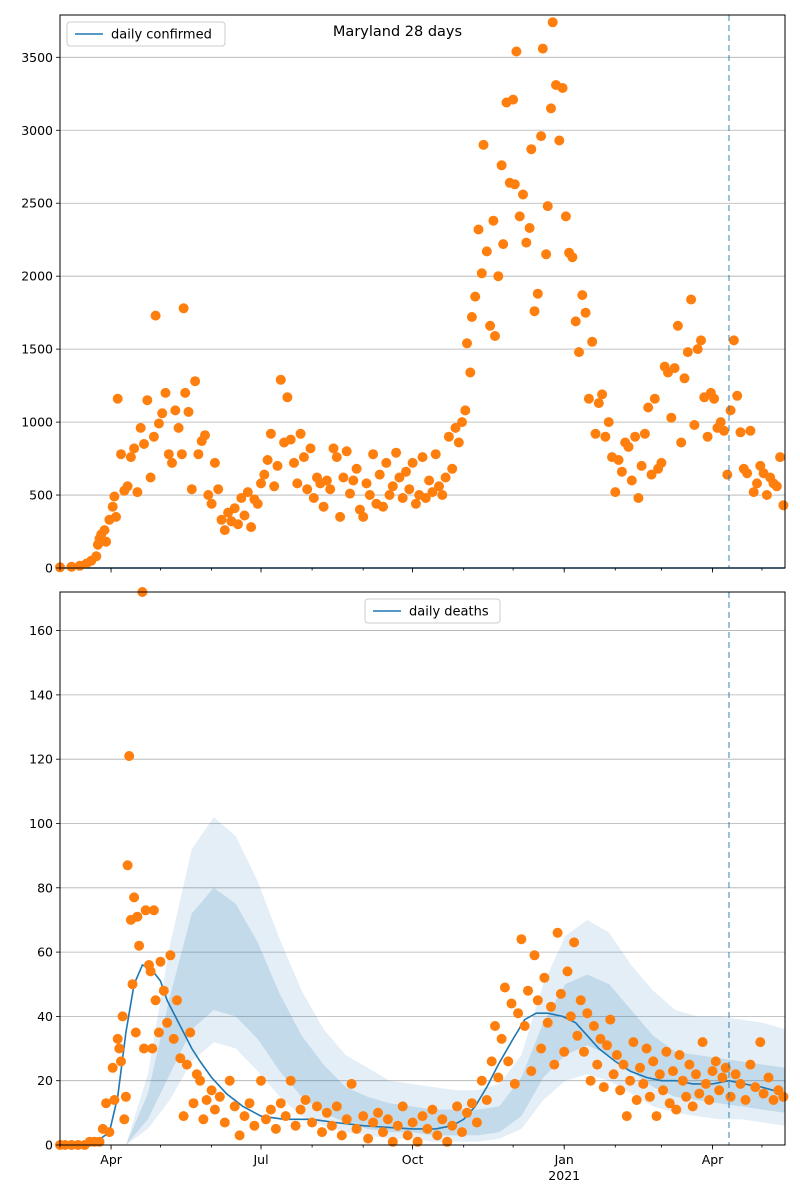 This screenshot has width=800, height=1200. What do you see at coordinates (40, 313) in the screenshot?
I see `confirmed-y-axis: 0 500 1000 1500 2000 2500 3000 3500` at bounding box center [40, 313].